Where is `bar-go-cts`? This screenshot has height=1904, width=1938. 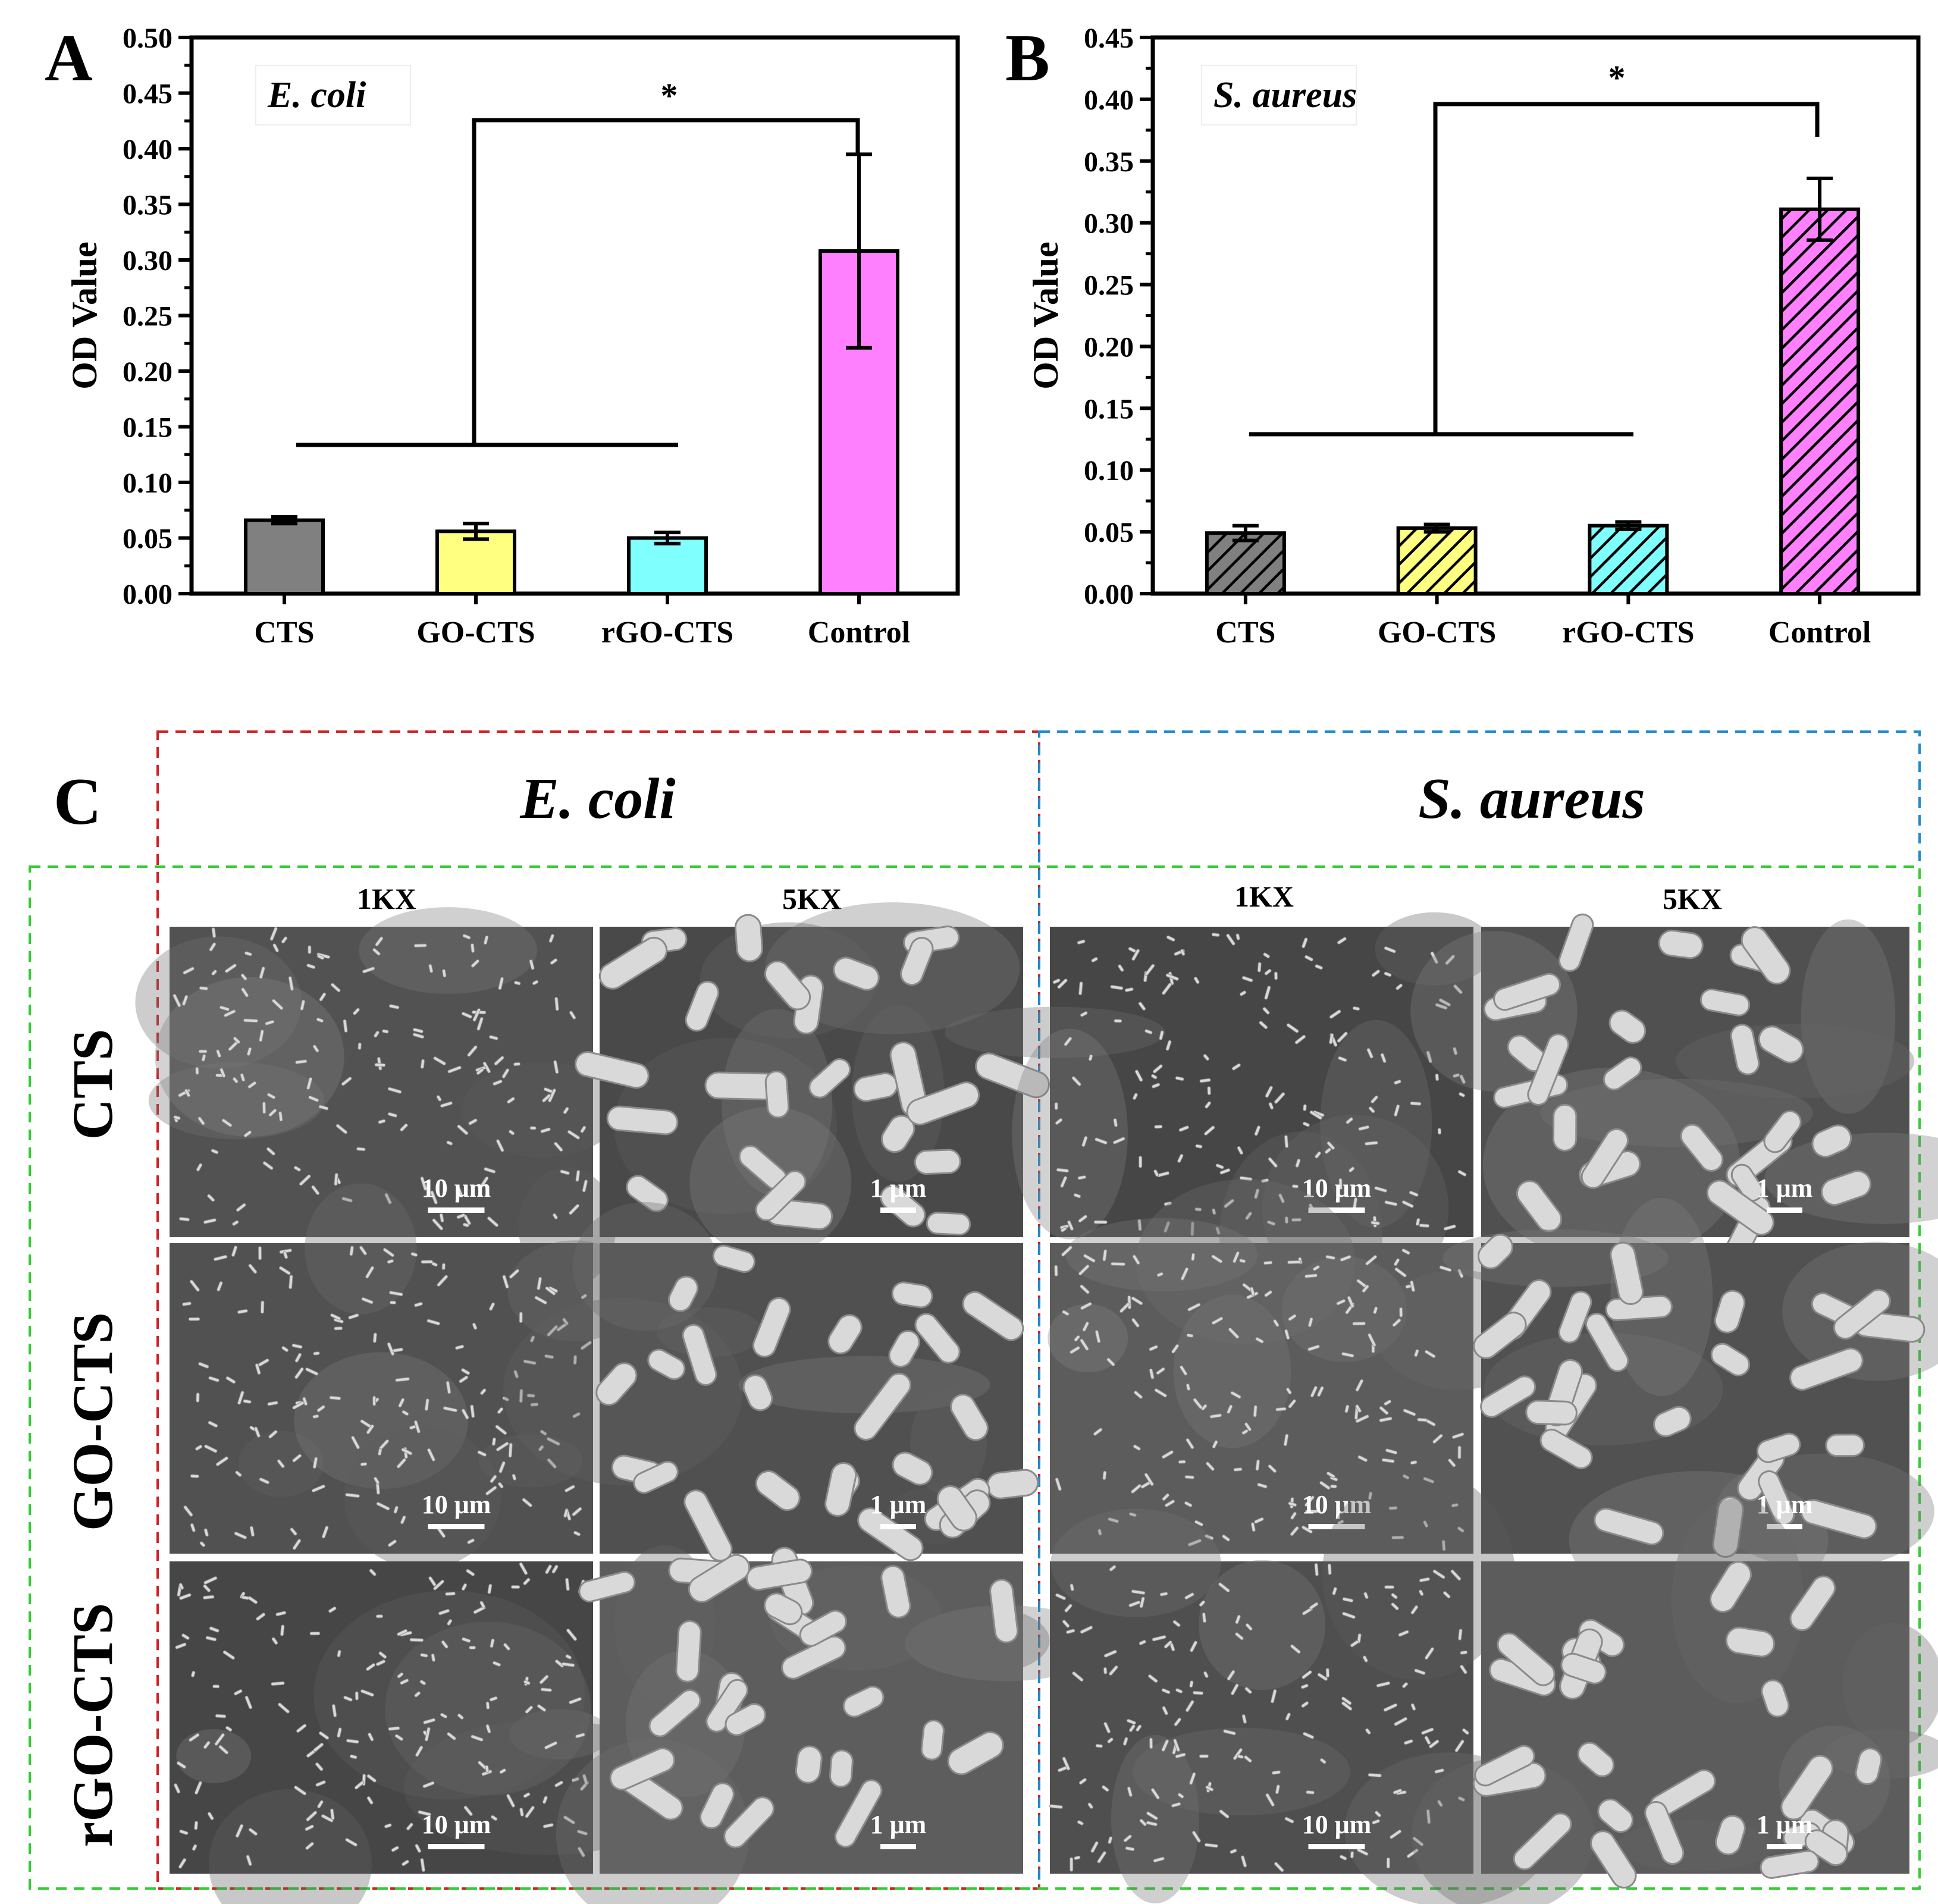
bar-go-cts is located at coordinates (1437, 561).